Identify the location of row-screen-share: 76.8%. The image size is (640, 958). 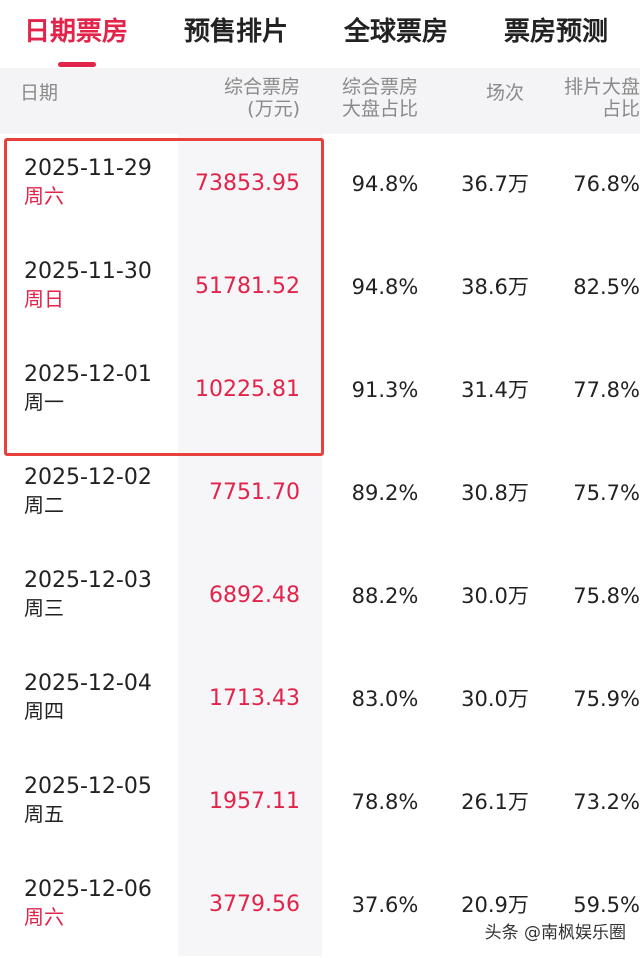
(606, 184).